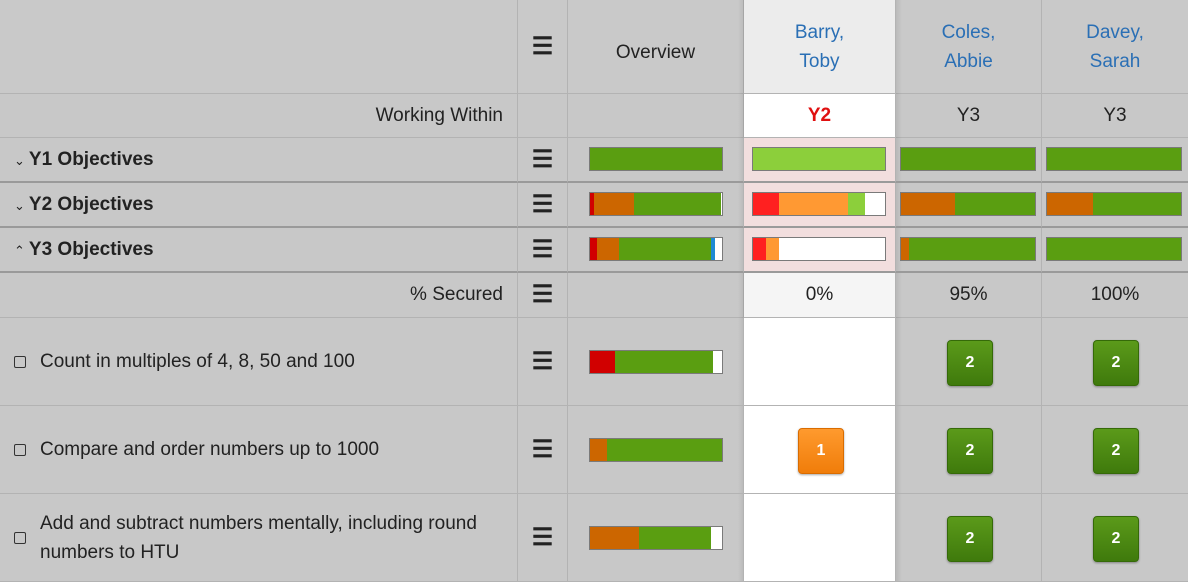 The image size is (1188, 582). What do you see at coordinates (19, 250) in the screenshot?
I see `double-chevron-up-icon: ⌃` at bounding box center [19, 250].